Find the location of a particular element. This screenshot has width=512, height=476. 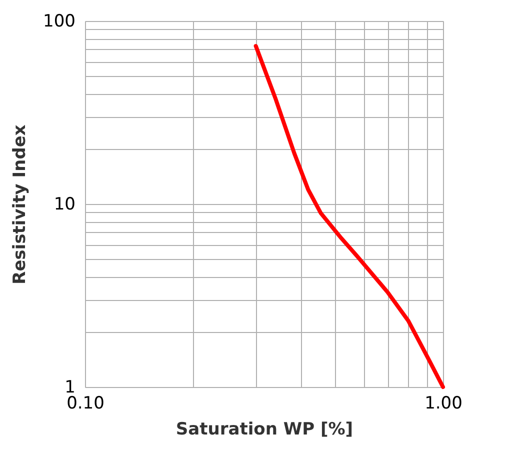

y-axis-title: Resistivity Index is located at coordinates (20, 204).